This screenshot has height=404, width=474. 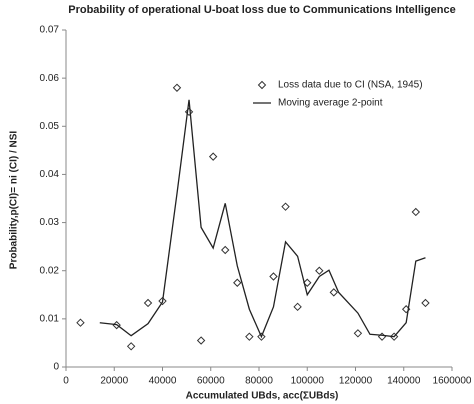 I want to click on legend-label: Moving average 2-point, so click(x=330, y=103).